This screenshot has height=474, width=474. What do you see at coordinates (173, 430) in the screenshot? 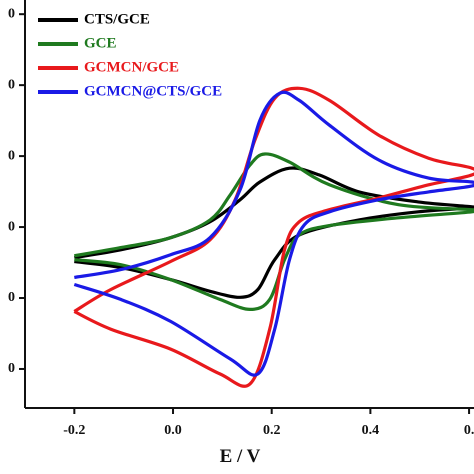
I see `x-tick-label: 0.0` at bounding box center [173, 430].